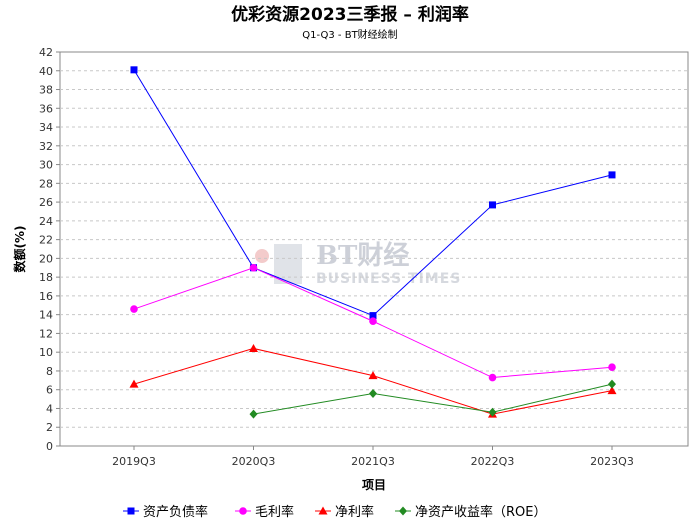 The height and width of the screenshot is (524, 700). I want to click on watermark-sub: BUSINESS TIMES, so click(388, 279).